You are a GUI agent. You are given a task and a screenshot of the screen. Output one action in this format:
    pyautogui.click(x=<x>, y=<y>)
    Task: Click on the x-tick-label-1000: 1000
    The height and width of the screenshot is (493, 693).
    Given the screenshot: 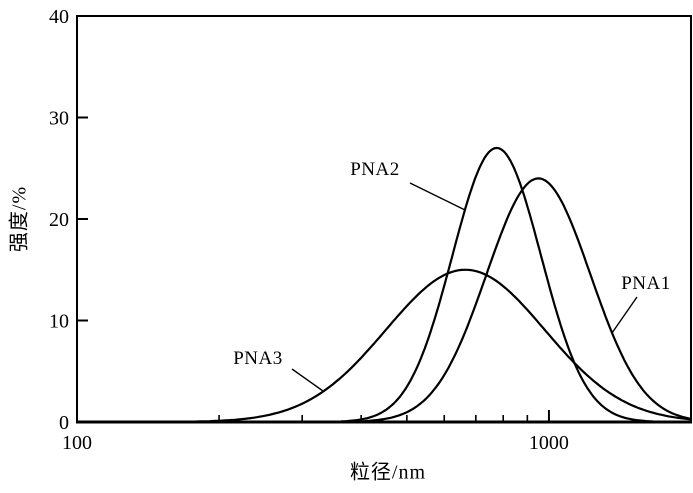 What is the action you would take?
    pyautogui.click(x=549, y=443)
    